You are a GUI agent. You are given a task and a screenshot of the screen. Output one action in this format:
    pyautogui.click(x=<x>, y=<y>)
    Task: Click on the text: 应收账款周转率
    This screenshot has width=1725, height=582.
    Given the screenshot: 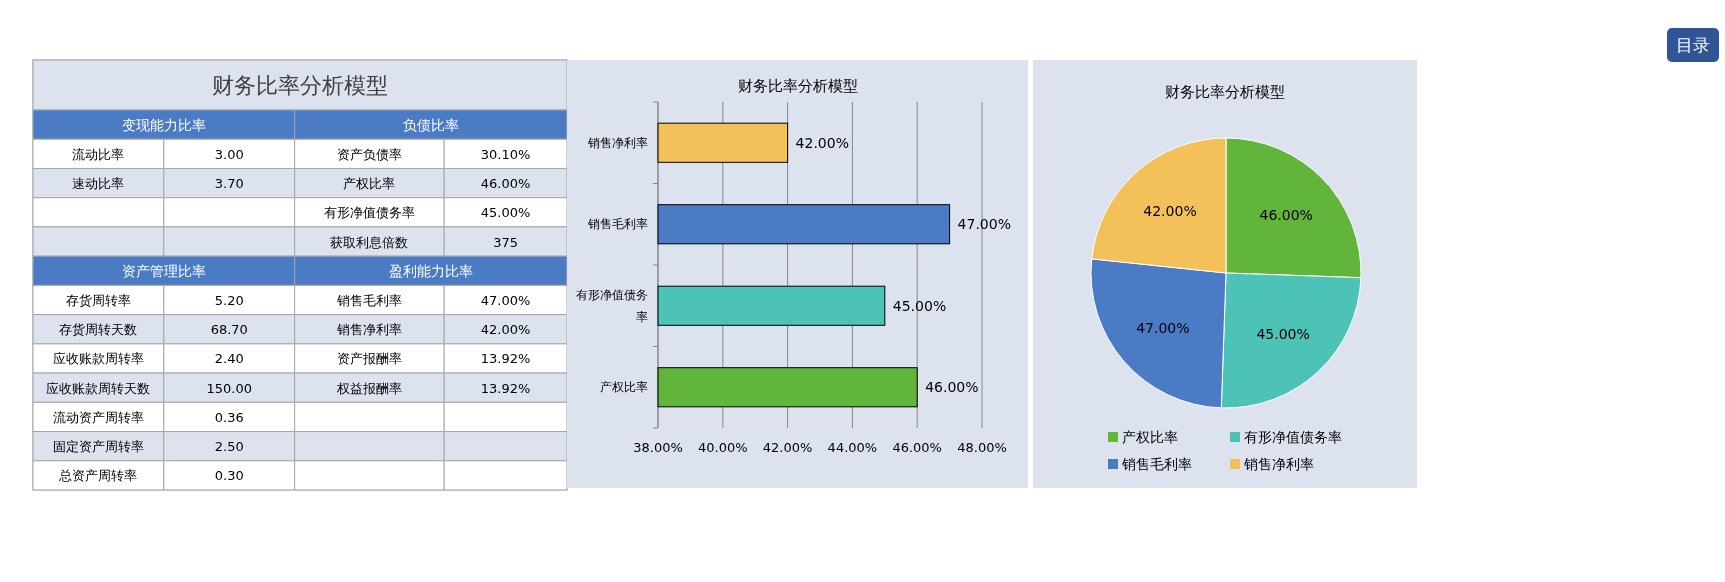 What is the action you would take?
    pyautogui.click(x=98, y=359)
    